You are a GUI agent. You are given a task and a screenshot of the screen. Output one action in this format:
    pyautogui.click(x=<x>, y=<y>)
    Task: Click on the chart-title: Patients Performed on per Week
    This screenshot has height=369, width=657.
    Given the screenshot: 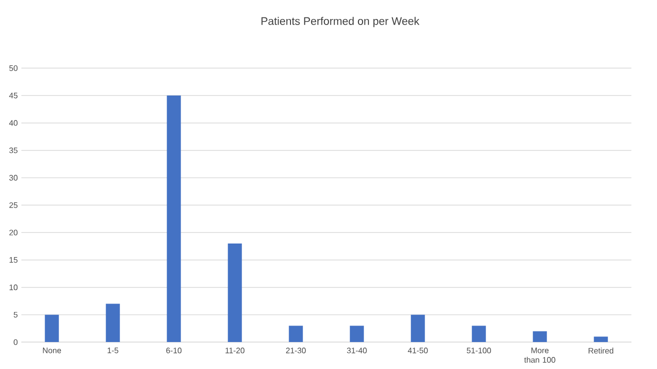 What is the action you would take?
    pyautogui.click(x=341, y=22)
    